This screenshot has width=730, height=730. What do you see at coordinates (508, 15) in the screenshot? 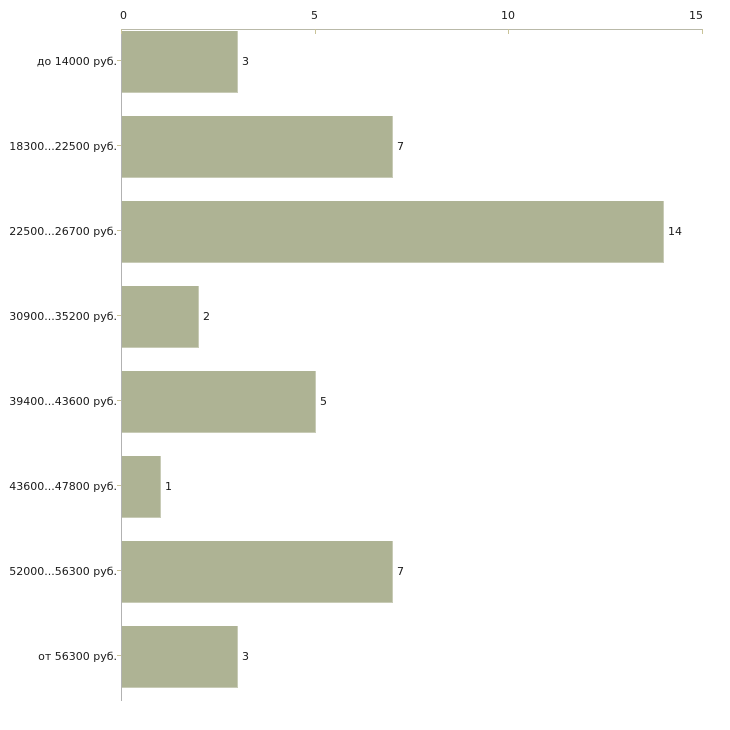
I see `x-tick-label: 10` at bounding box center [508, 15].